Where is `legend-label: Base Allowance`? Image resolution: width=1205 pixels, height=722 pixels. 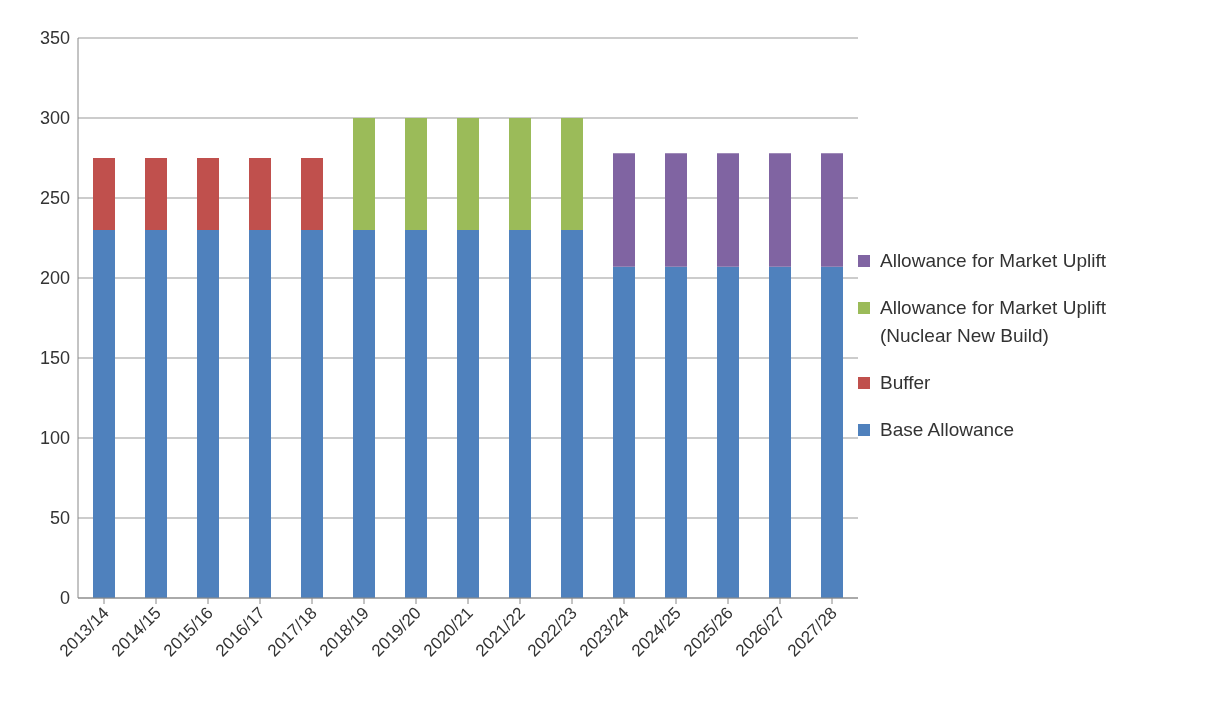
legend-label: Base Allowance is located at coordinates (947, 430).